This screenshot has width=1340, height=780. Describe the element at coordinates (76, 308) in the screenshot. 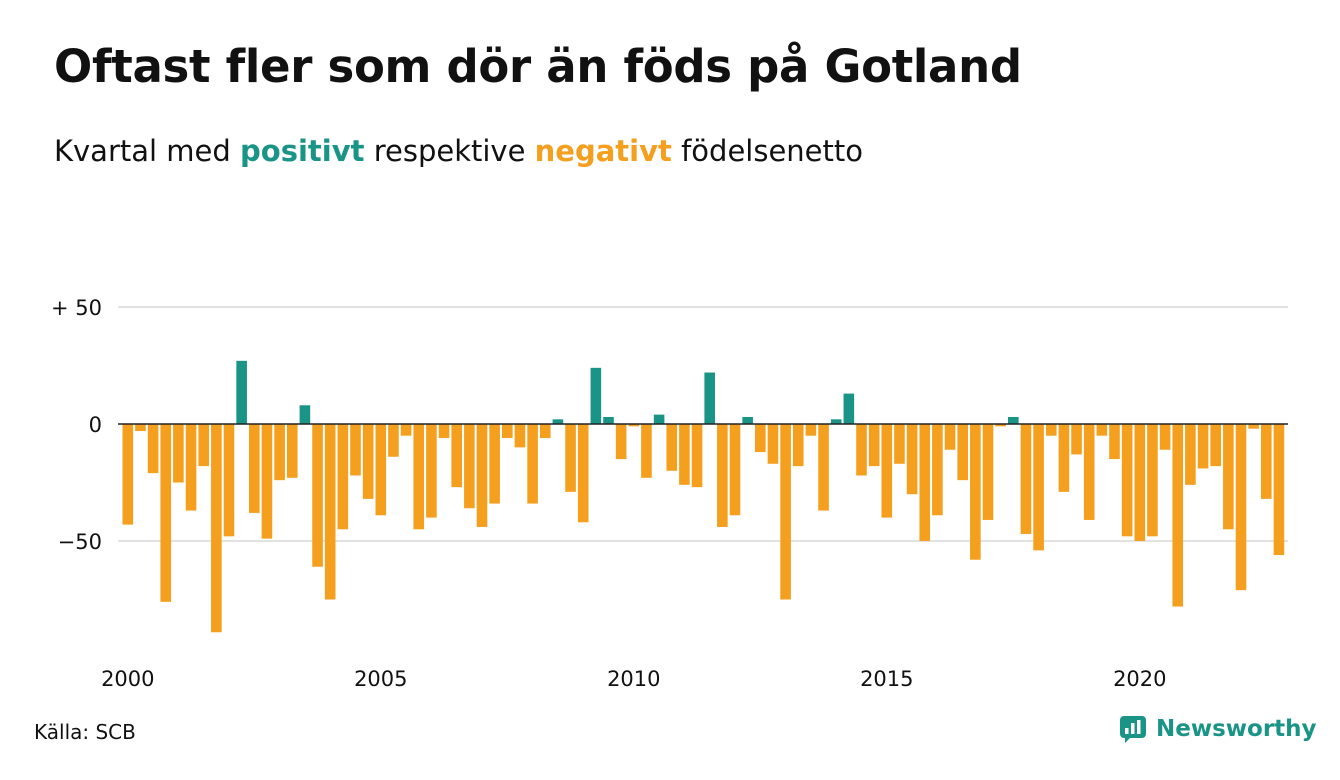

I see `y-tick-label: + 50` at that location.